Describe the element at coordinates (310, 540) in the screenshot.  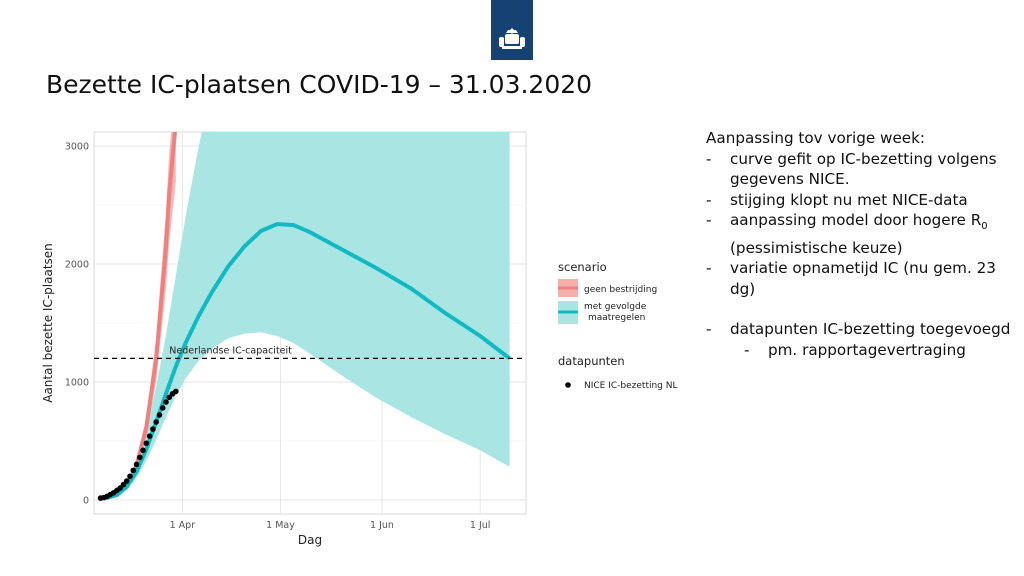
I see `x-axis-label: Dag` at that location.